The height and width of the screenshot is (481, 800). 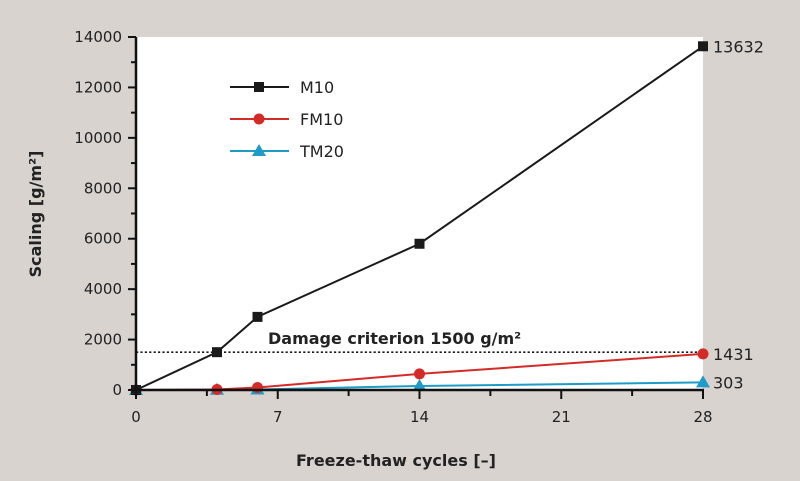 I want to click on x-tick-label: 21, so click(x=561, y=417).